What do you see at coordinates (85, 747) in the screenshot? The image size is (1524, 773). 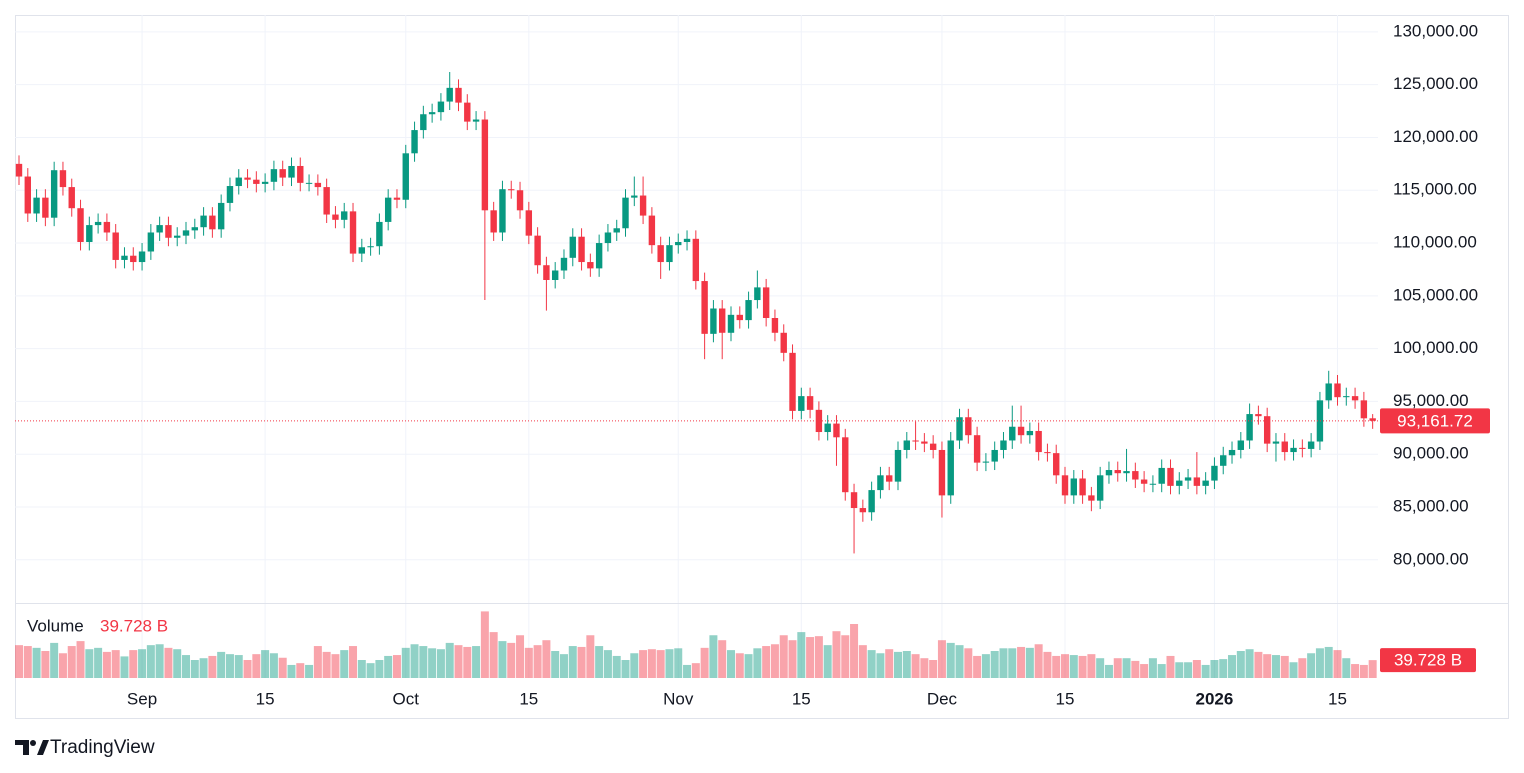 I see `brand-logo: TradingView` at bounding box center [85, 747].